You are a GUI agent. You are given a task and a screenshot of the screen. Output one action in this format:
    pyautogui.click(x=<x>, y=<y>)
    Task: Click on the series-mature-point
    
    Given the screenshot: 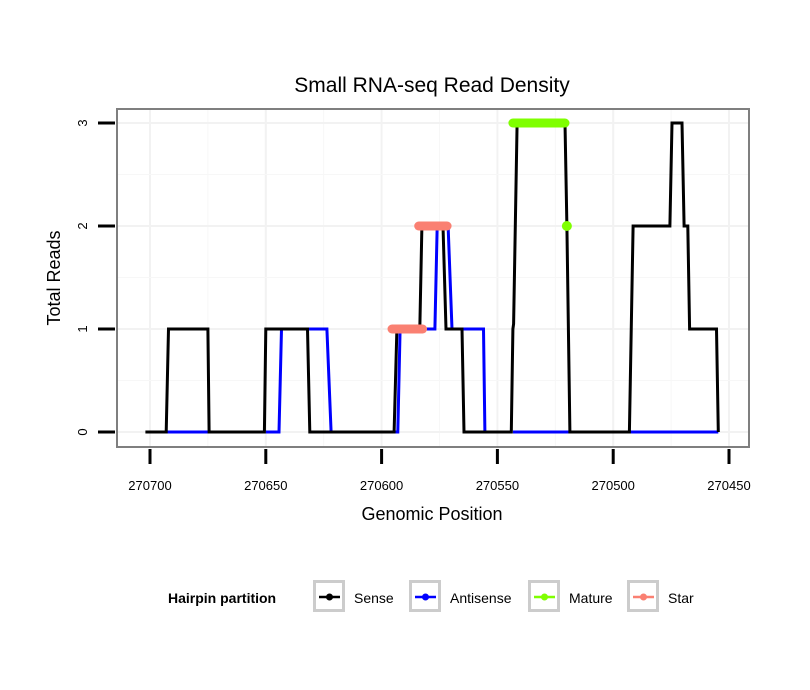 What is the action you would take?
    pyautogui.click(x=566, y=226)
    